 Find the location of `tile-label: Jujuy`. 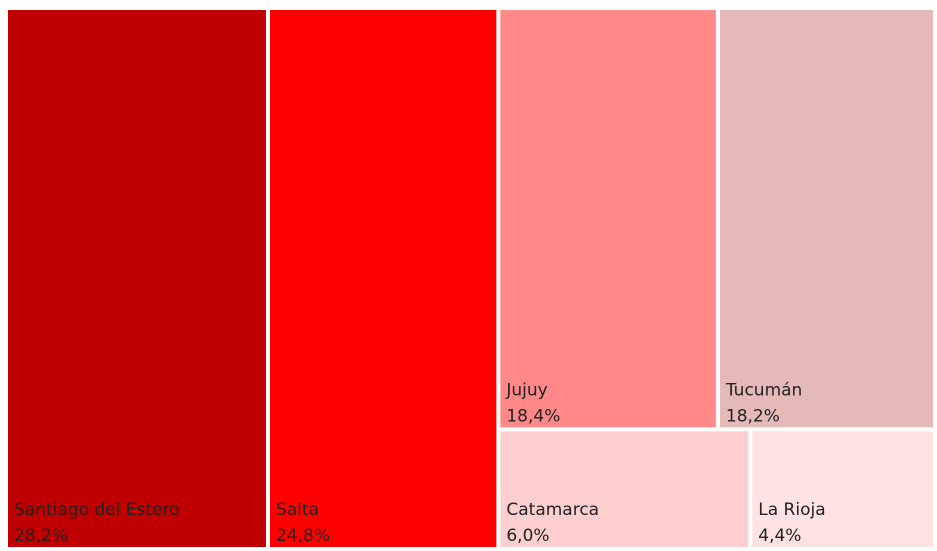

tile-label: Jujuy is located at coordinates (526, 390).